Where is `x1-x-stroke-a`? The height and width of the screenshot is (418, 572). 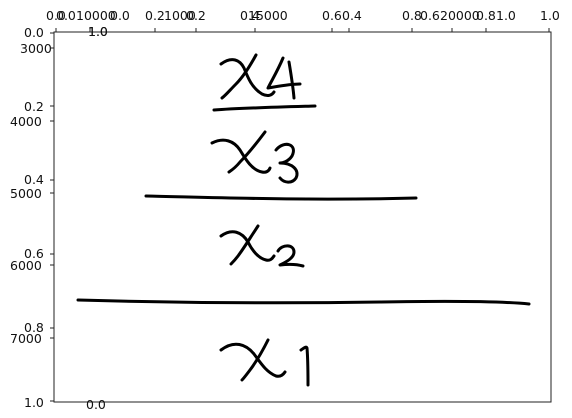 x1-x-stroke-a is located at coordinates (253, 360).